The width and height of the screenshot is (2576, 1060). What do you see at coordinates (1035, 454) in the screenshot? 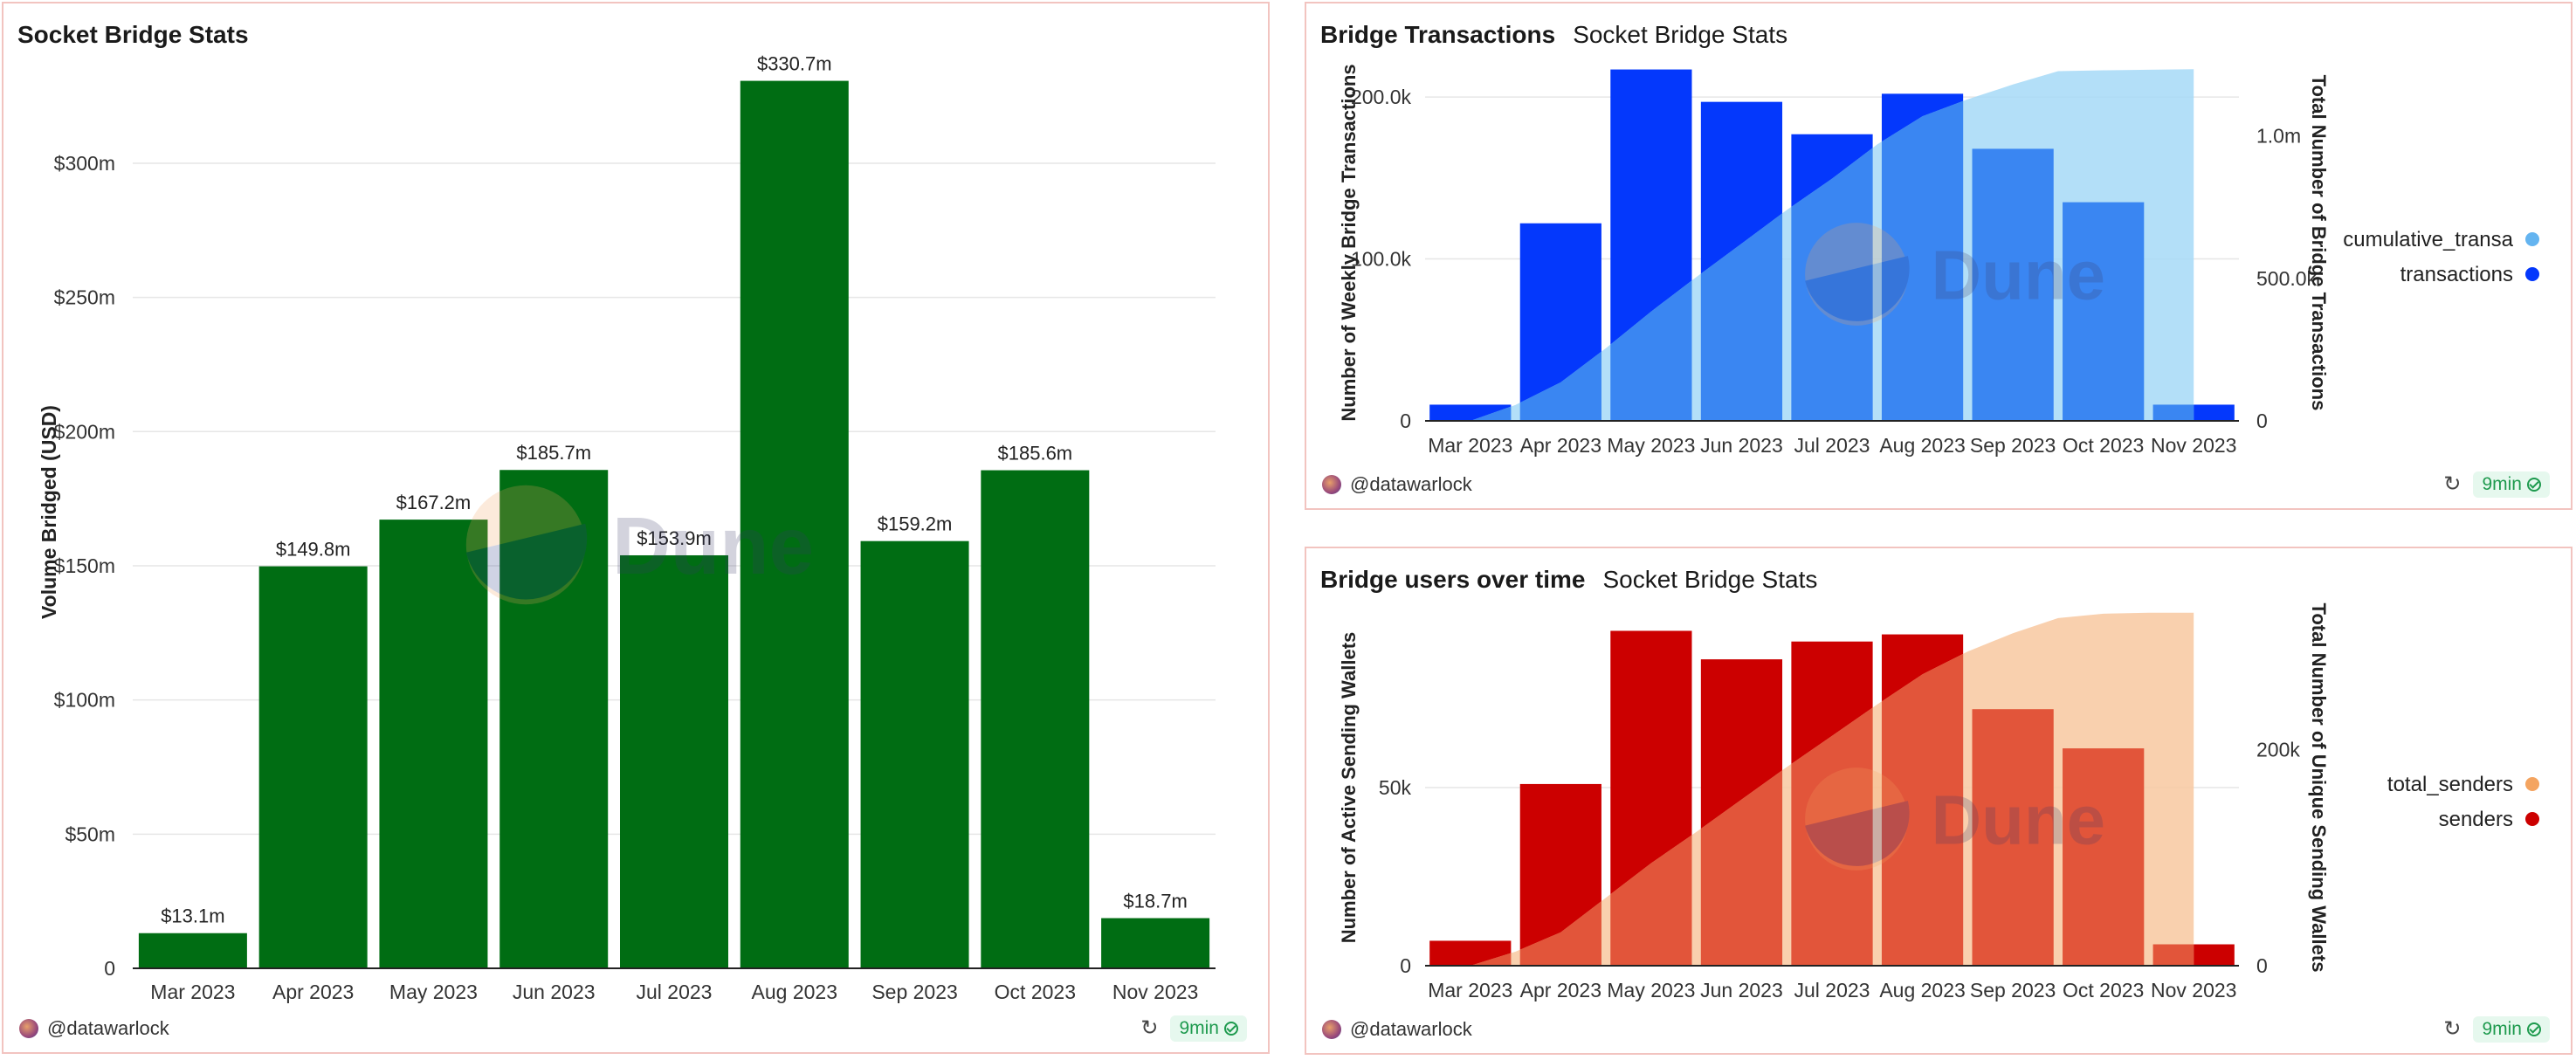
I see `data-label: $185.6m` at bounding box center [1035, 454].